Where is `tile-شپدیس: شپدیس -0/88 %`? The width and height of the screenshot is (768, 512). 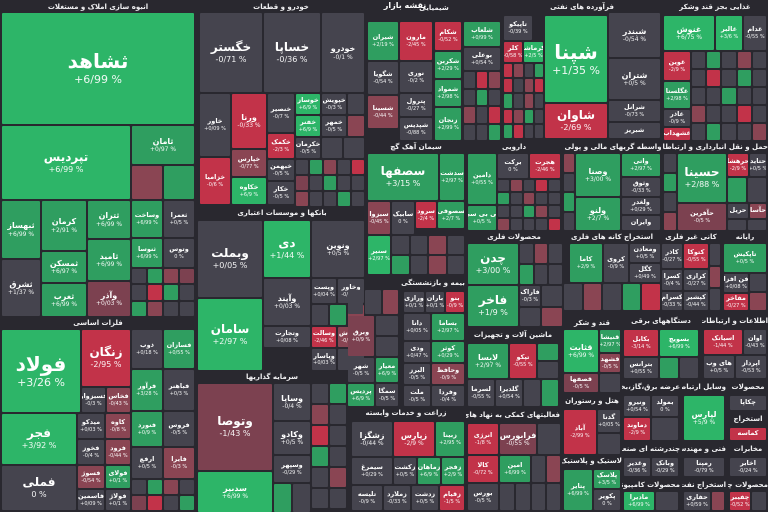
tile-شپدیس: شپدیس -0/88 % is located at coordinates (416, 129).